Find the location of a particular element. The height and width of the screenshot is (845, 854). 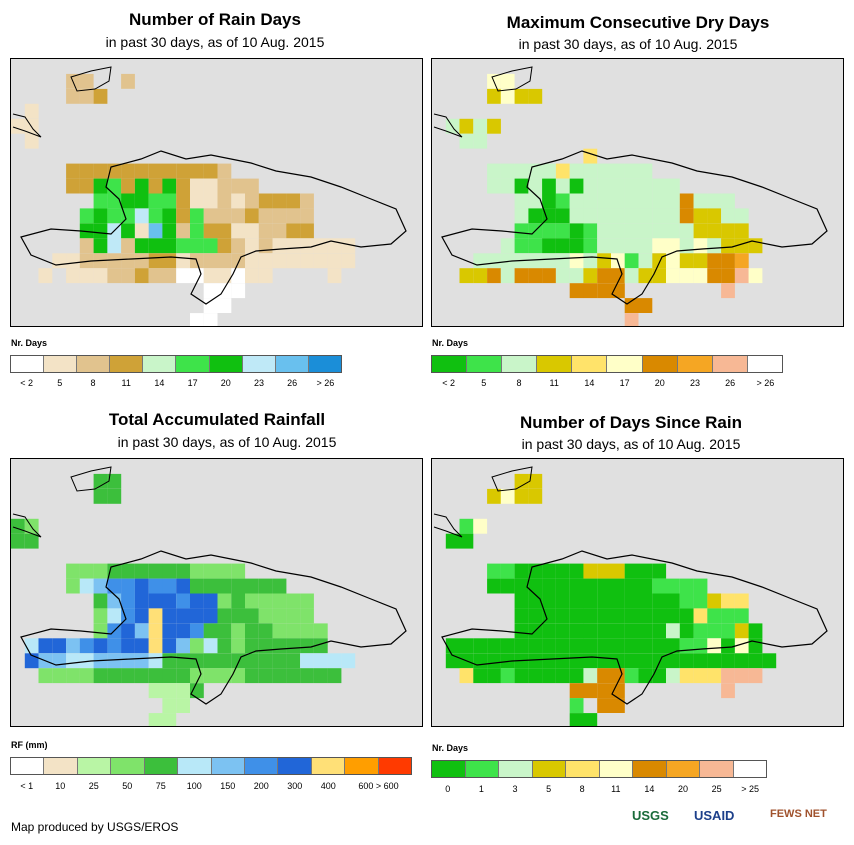

legend-tick-label: 20 is located at coordinates (682, 789).